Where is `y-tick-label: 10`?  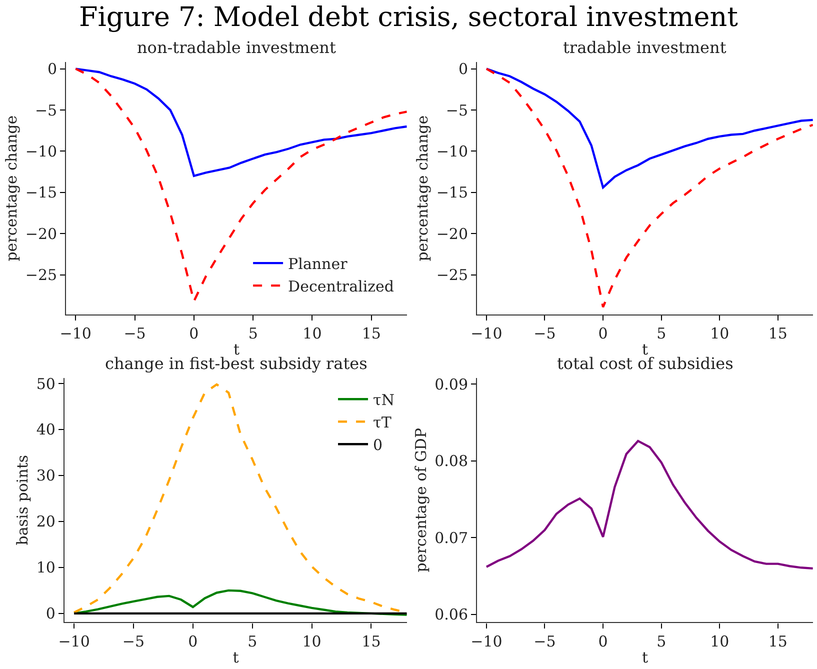
y-tick-label: 10 is located at coordinates (46, 567).